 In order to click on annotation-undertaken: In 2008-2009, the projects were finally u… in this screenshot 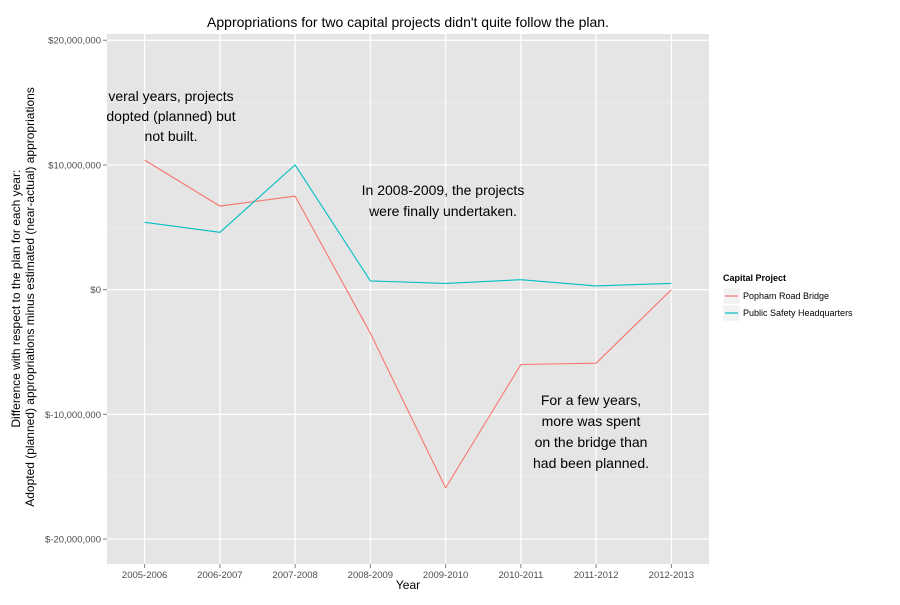, I will do `click(443, 200)`.